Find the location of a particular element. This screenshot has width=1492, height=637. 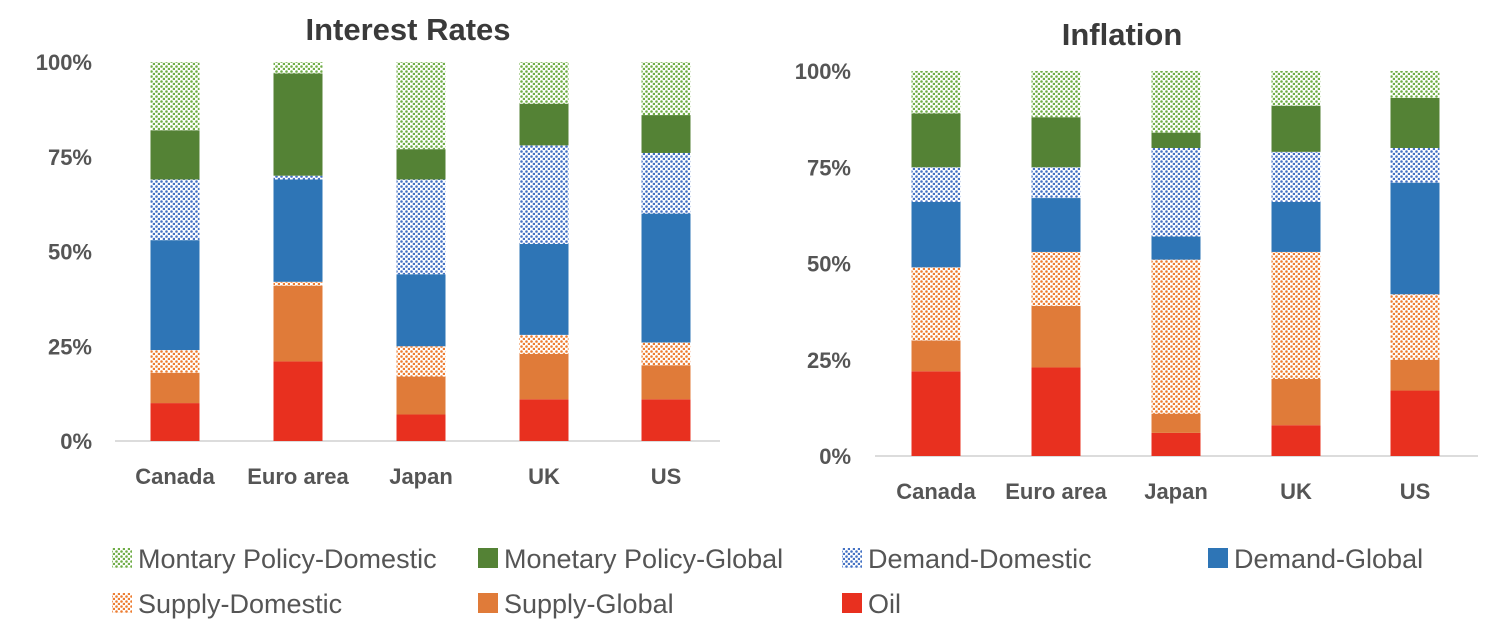

legend-item-monetary-policy-global: Monetary Policy-Global is located at coordinates (630, 559).